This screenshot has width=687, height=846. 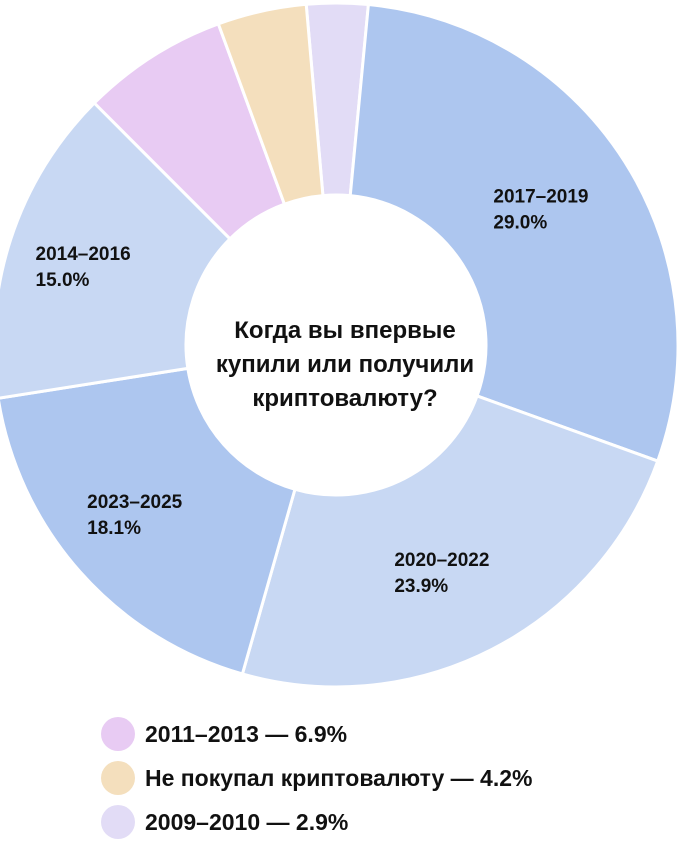 What do you see at coordinates (135, 502) in the screenshot?
I see `slice-label-name: 2023–2025` at bounding box center [135, 502].